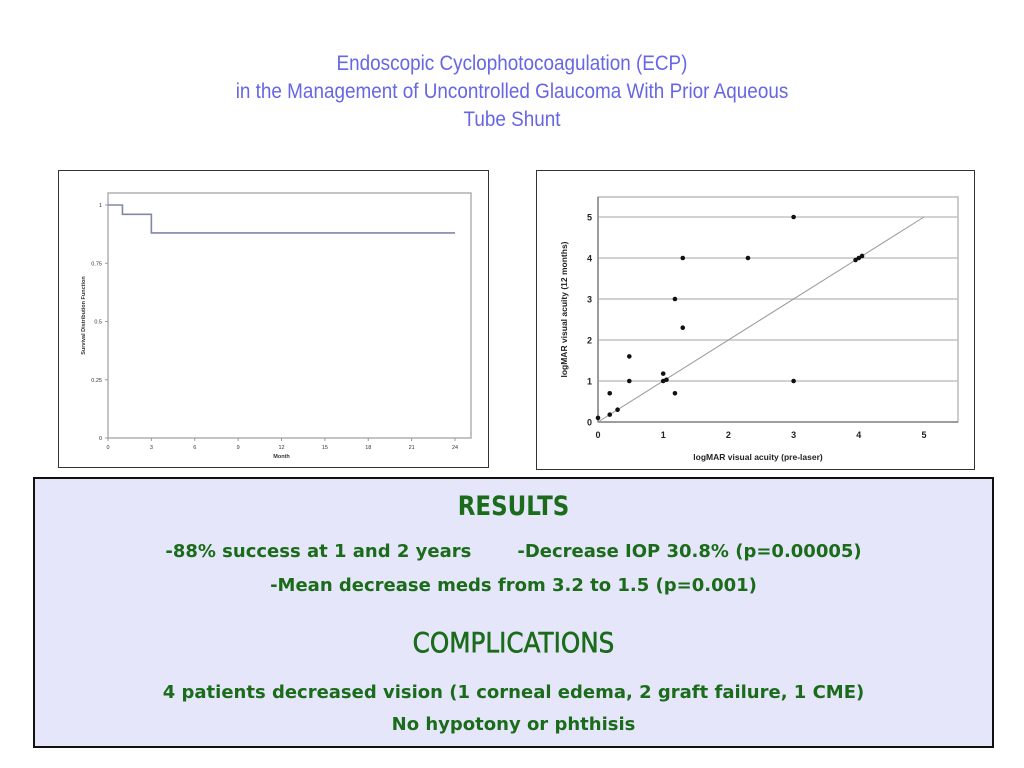  Describe the element at coordinates (84, 315) in the screenshot. I see `y-axis-label: Survival Distribution Function` at that location.